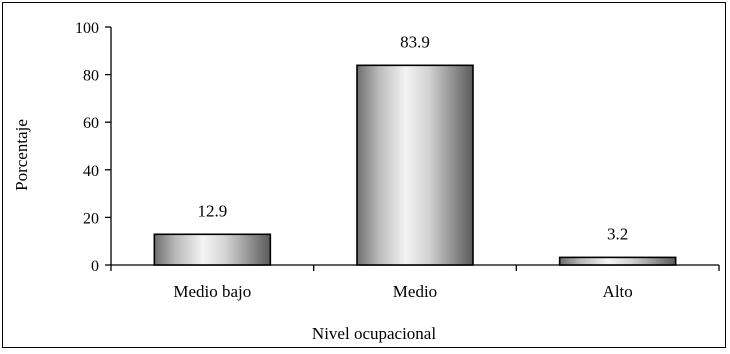  Describe the element at coordinates (91, 218) in the screenshot. I see `y-tick-label: 20` at that location.